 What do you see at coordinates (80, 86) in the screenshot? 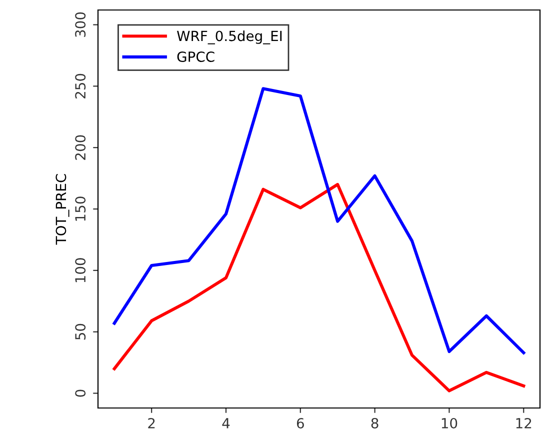
I see `y-tick-label: 250` at bounding box center [80, 86].